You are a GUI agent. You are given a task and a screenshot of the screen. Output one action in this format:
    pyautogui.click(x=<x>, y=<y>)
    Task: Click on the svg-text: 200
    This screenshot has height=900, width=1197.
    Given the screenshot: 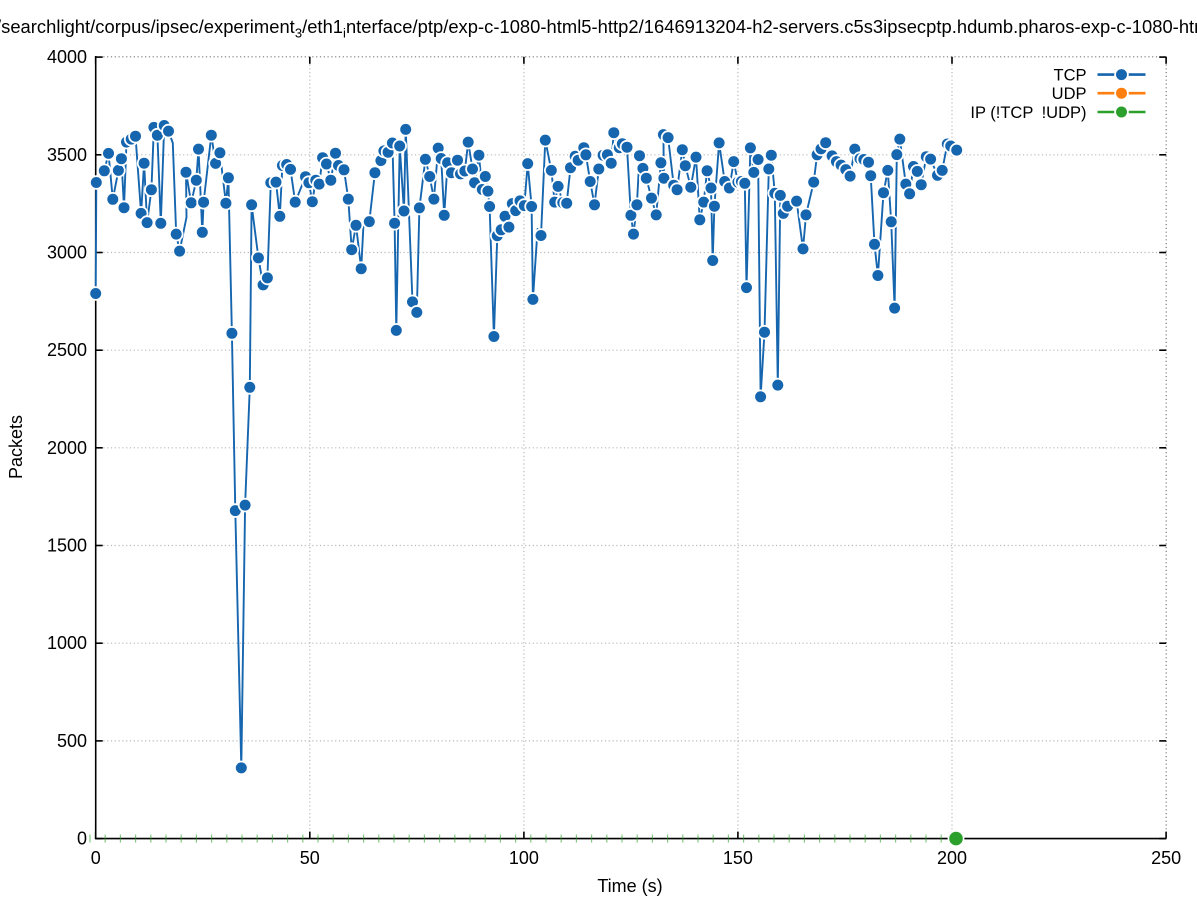 What is the action you would take?
    pyautogui.click(x=952, y=858)
    